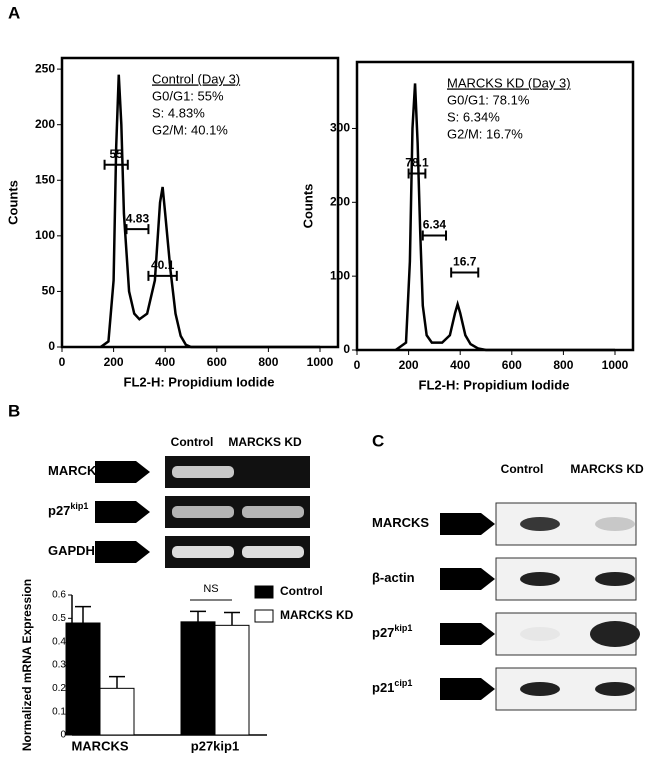  What do you see at coordinates (45, 179) in the screenshot?
I see `y-tick-label: 150` at bounding box center [45, 179].